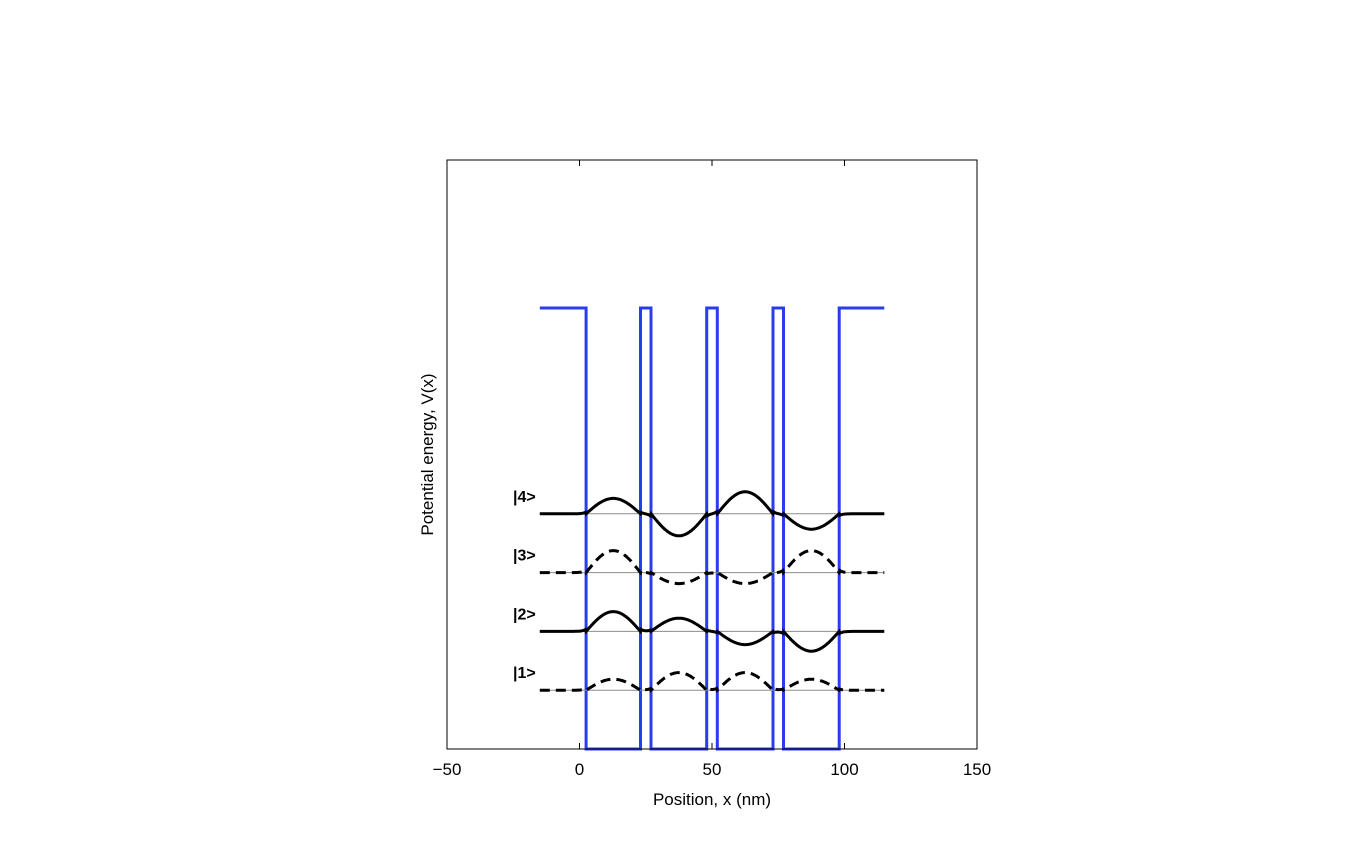  I want to click on x-tick-label: −50, so click(447, 769).